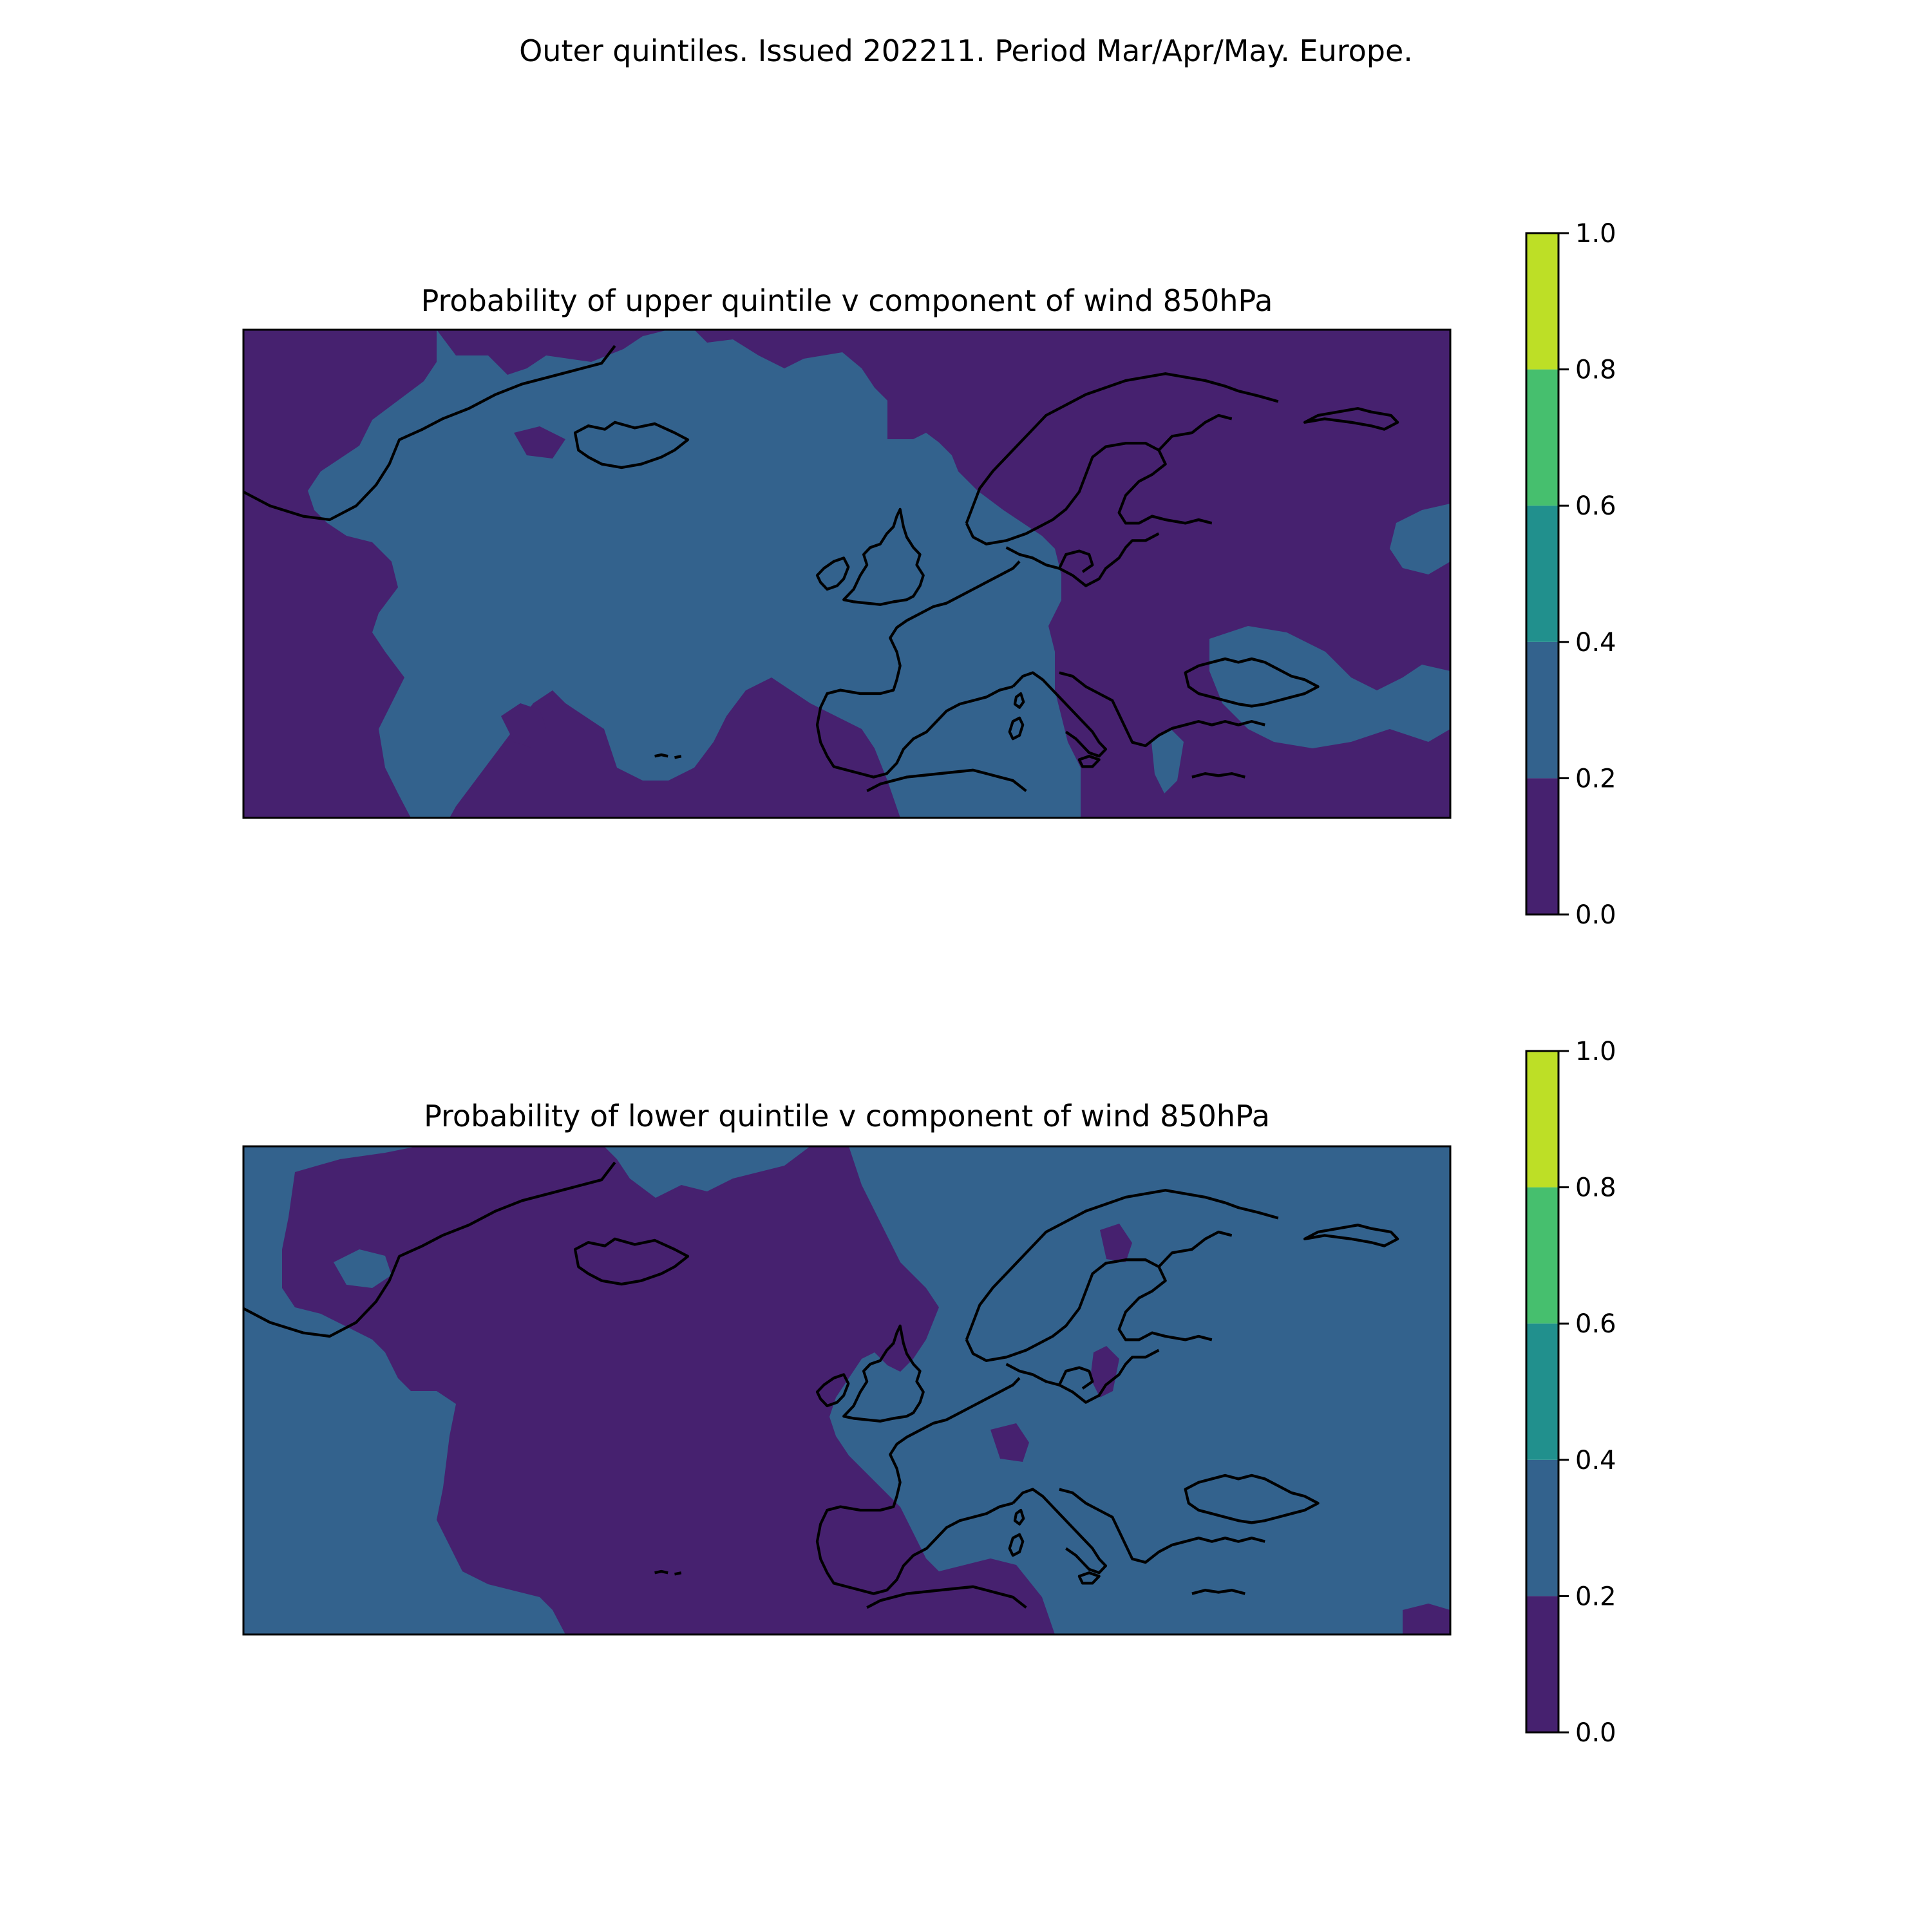 The height and width of the screenshot is (1932, 1932). I want to click on map-upper-region-0.2-0.4, so click(694, 574).